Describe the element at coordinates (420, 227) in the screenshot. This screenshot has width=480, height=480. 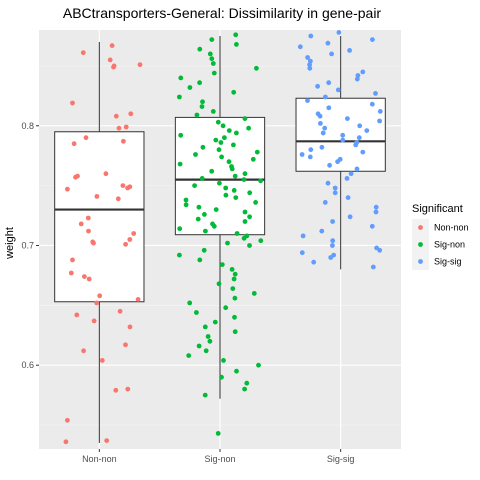
I see `legend-key-dot` at that location.